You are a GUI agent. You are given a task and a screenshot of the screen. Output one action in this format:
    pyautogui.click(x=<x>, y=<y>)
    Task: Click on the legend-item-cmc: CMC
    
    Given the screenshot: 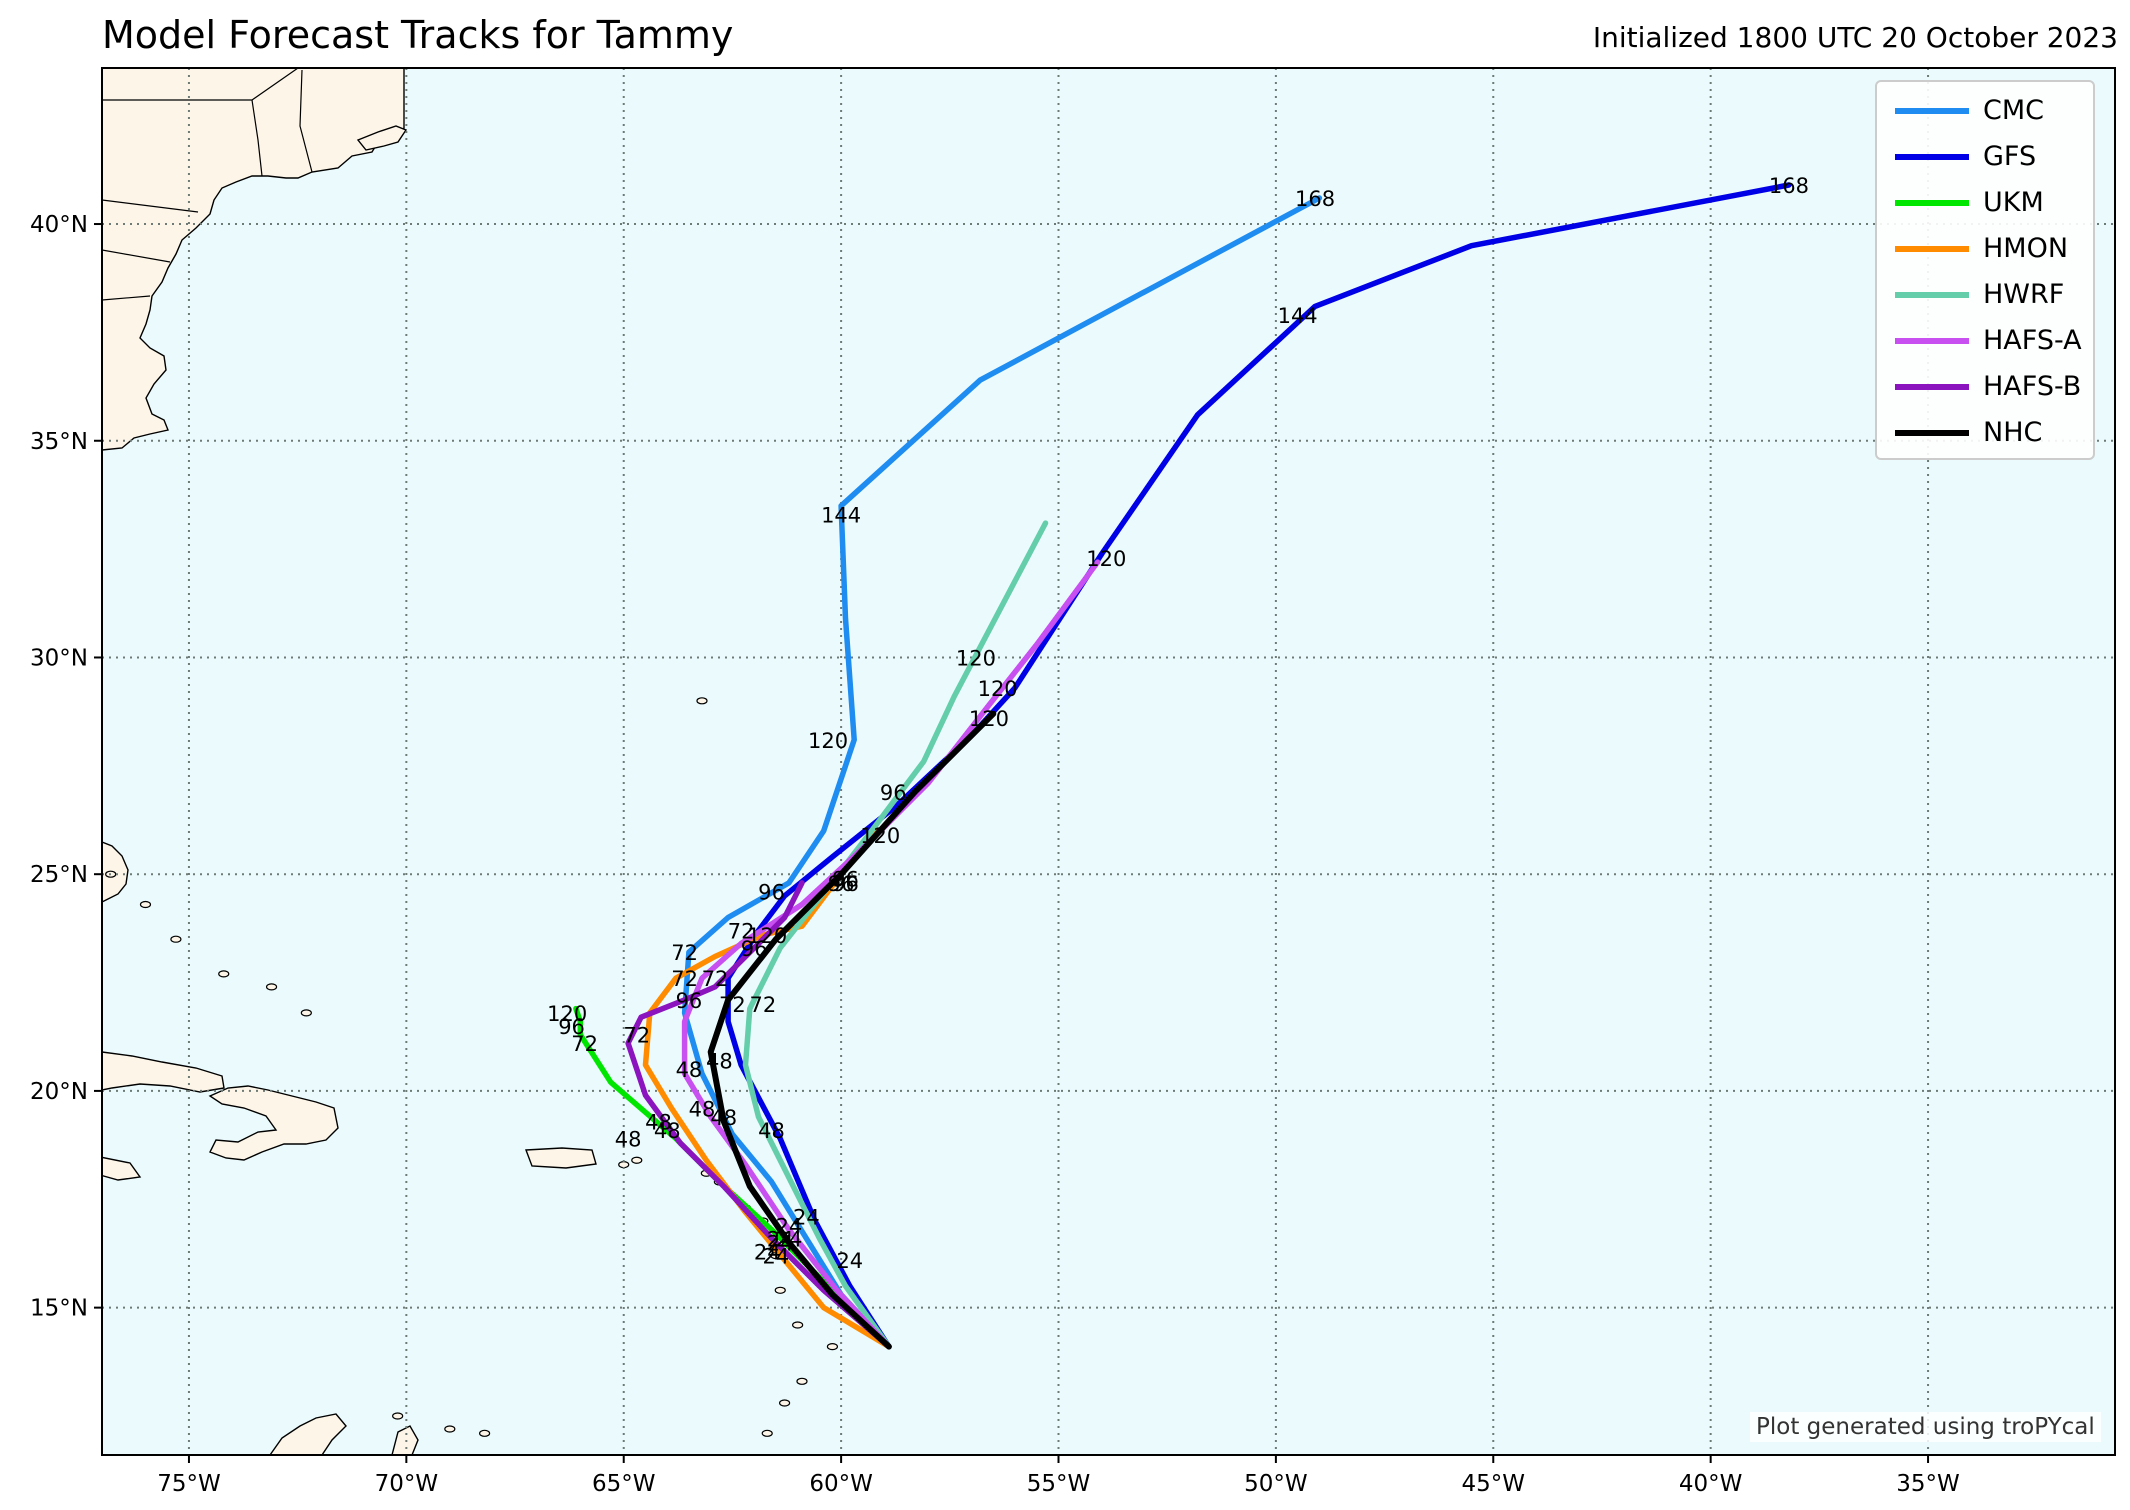 What is the action you would take?
    pyautogui.click(x=1985, y=111)
    